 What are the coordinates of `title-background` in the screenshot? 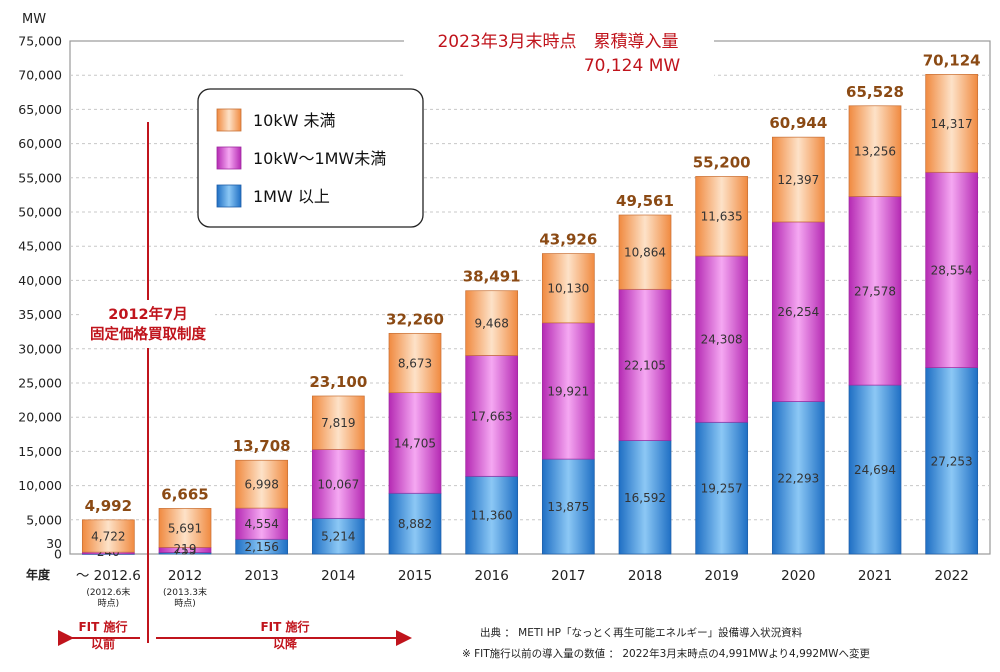 It's located at (559, 51).